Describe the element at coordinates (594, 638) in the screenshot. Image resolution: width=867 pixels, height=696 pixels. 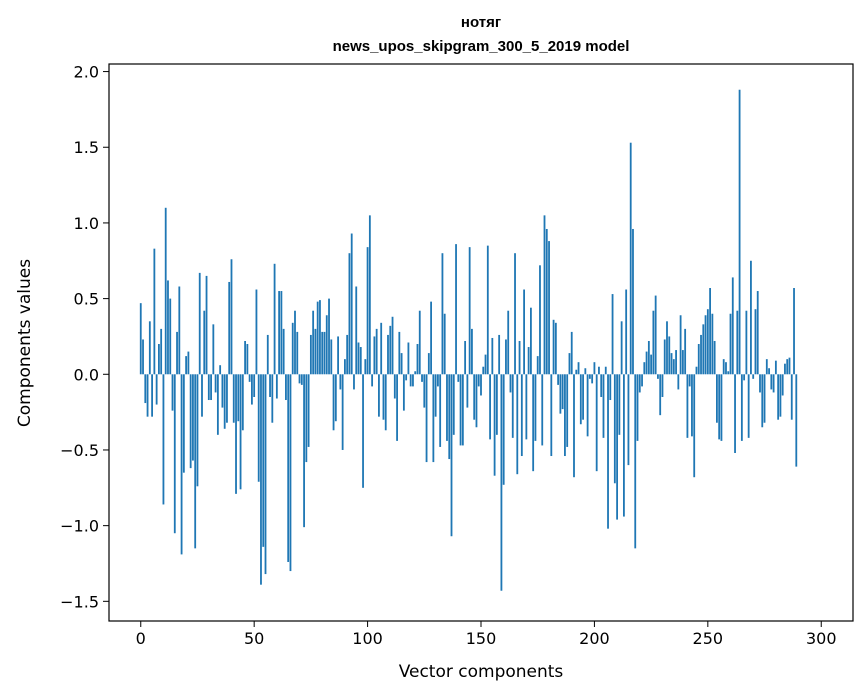
I see `x-tick-label: 200` at that location.